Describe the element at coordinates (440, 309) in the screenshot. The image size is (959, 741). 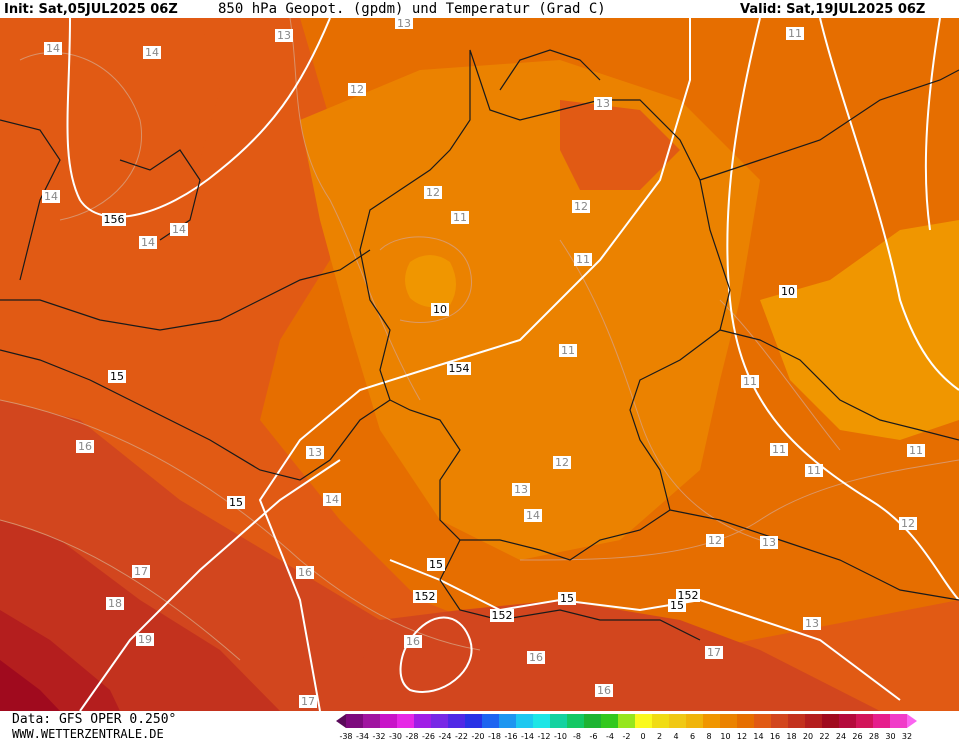
I see `temp-label: 10` at that location.